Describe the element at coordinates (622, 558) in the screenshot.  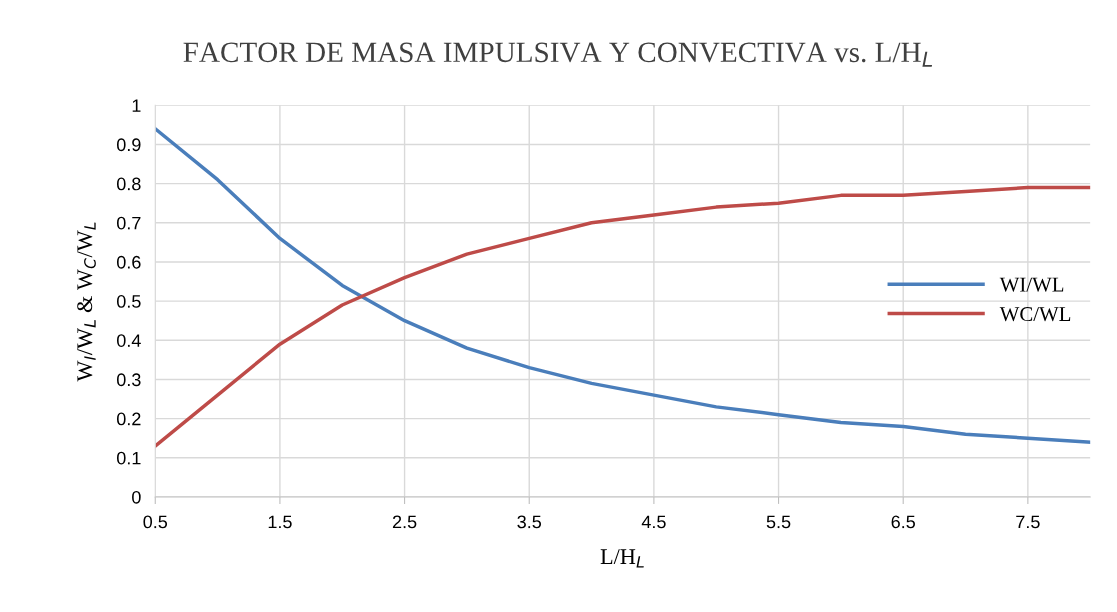
I see `x-axis-title: L/H$_{L}$` at that location.